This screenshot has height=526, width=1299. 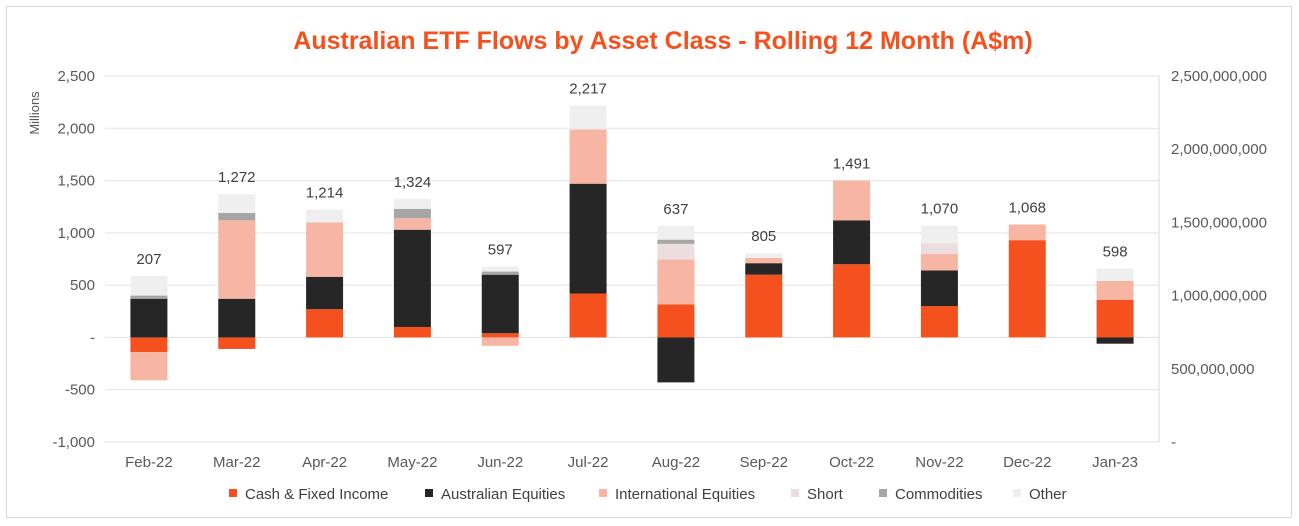 I want to click on x-tick-label: Feb-22, so click(x=149, y=462).